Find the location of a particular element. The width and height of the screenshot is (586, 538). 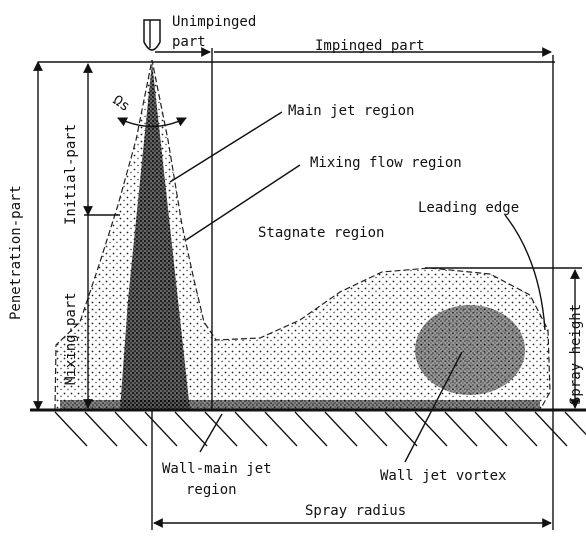

wall-main-leader is located at coordinates (211, 433).